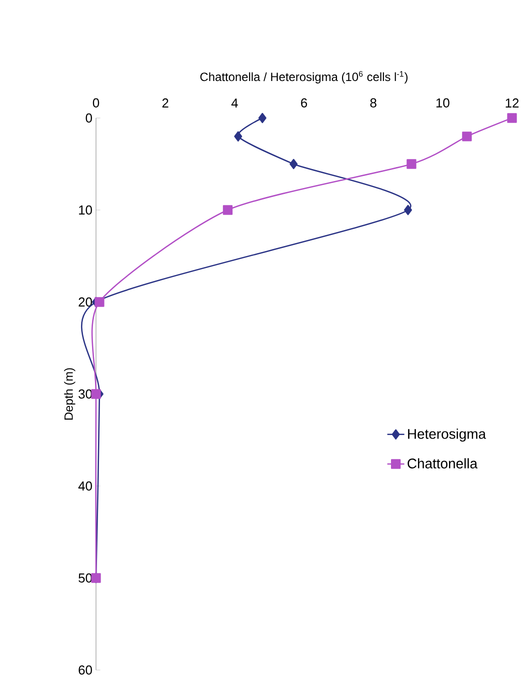  I want to click on y-tick-label: 50, so click(85, 578).